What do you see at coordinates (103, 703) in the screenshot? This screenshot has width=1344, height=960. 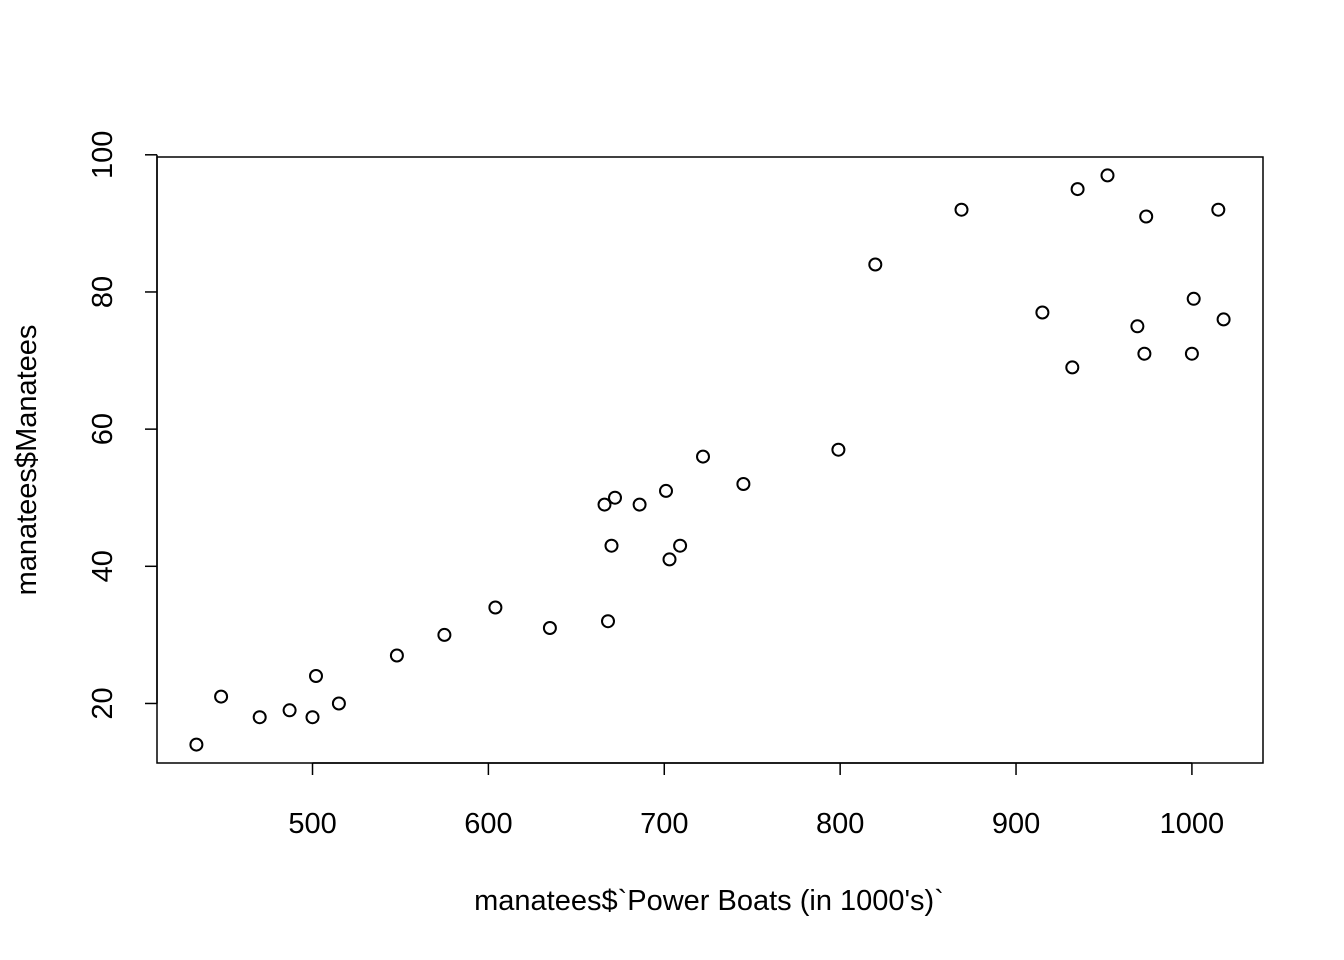 I see `y-tick-label: 20` at bounding box center [103, 703].